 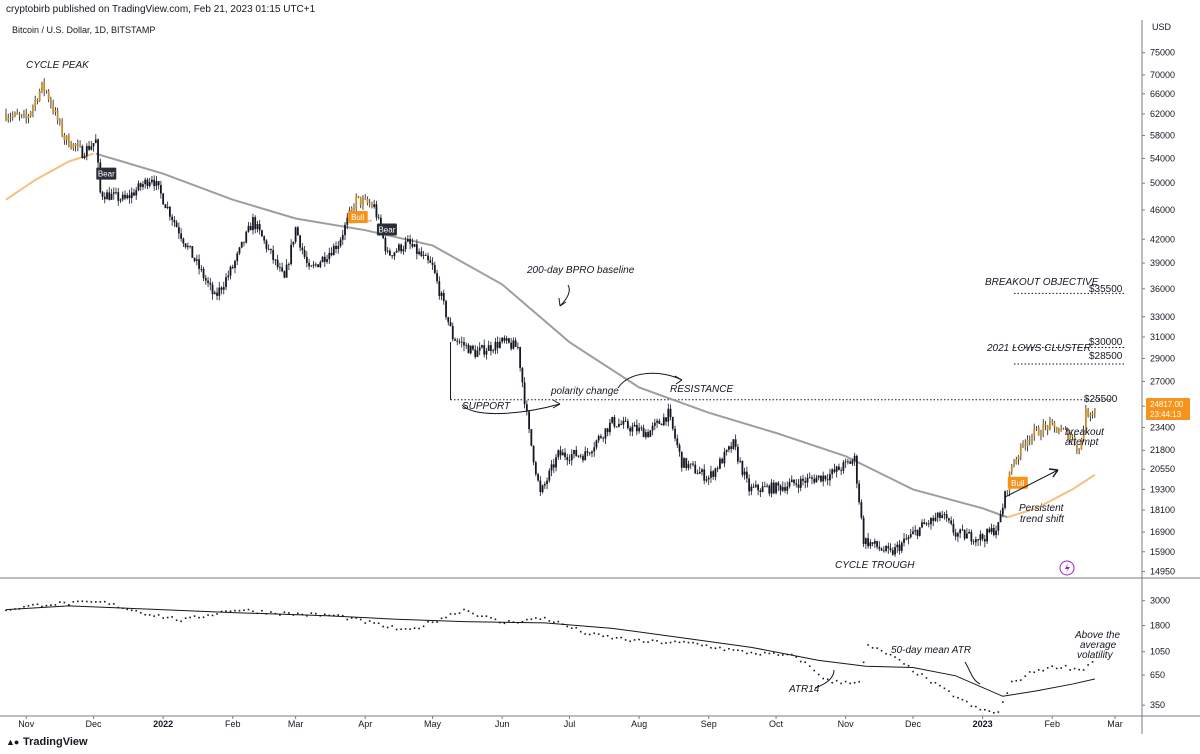 What do you see at coordinates (1162, 358) in the screenshot?
I see `price-tick-label: 29000` at bounding box center [1162, 358].